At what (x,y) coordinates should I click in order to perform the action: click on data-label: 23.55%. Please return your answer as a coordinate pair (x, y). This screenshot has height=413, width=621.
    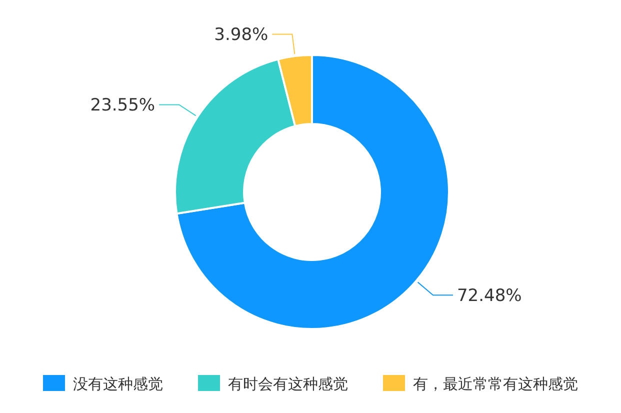
    Looking at the image, I should click on (123, 106).